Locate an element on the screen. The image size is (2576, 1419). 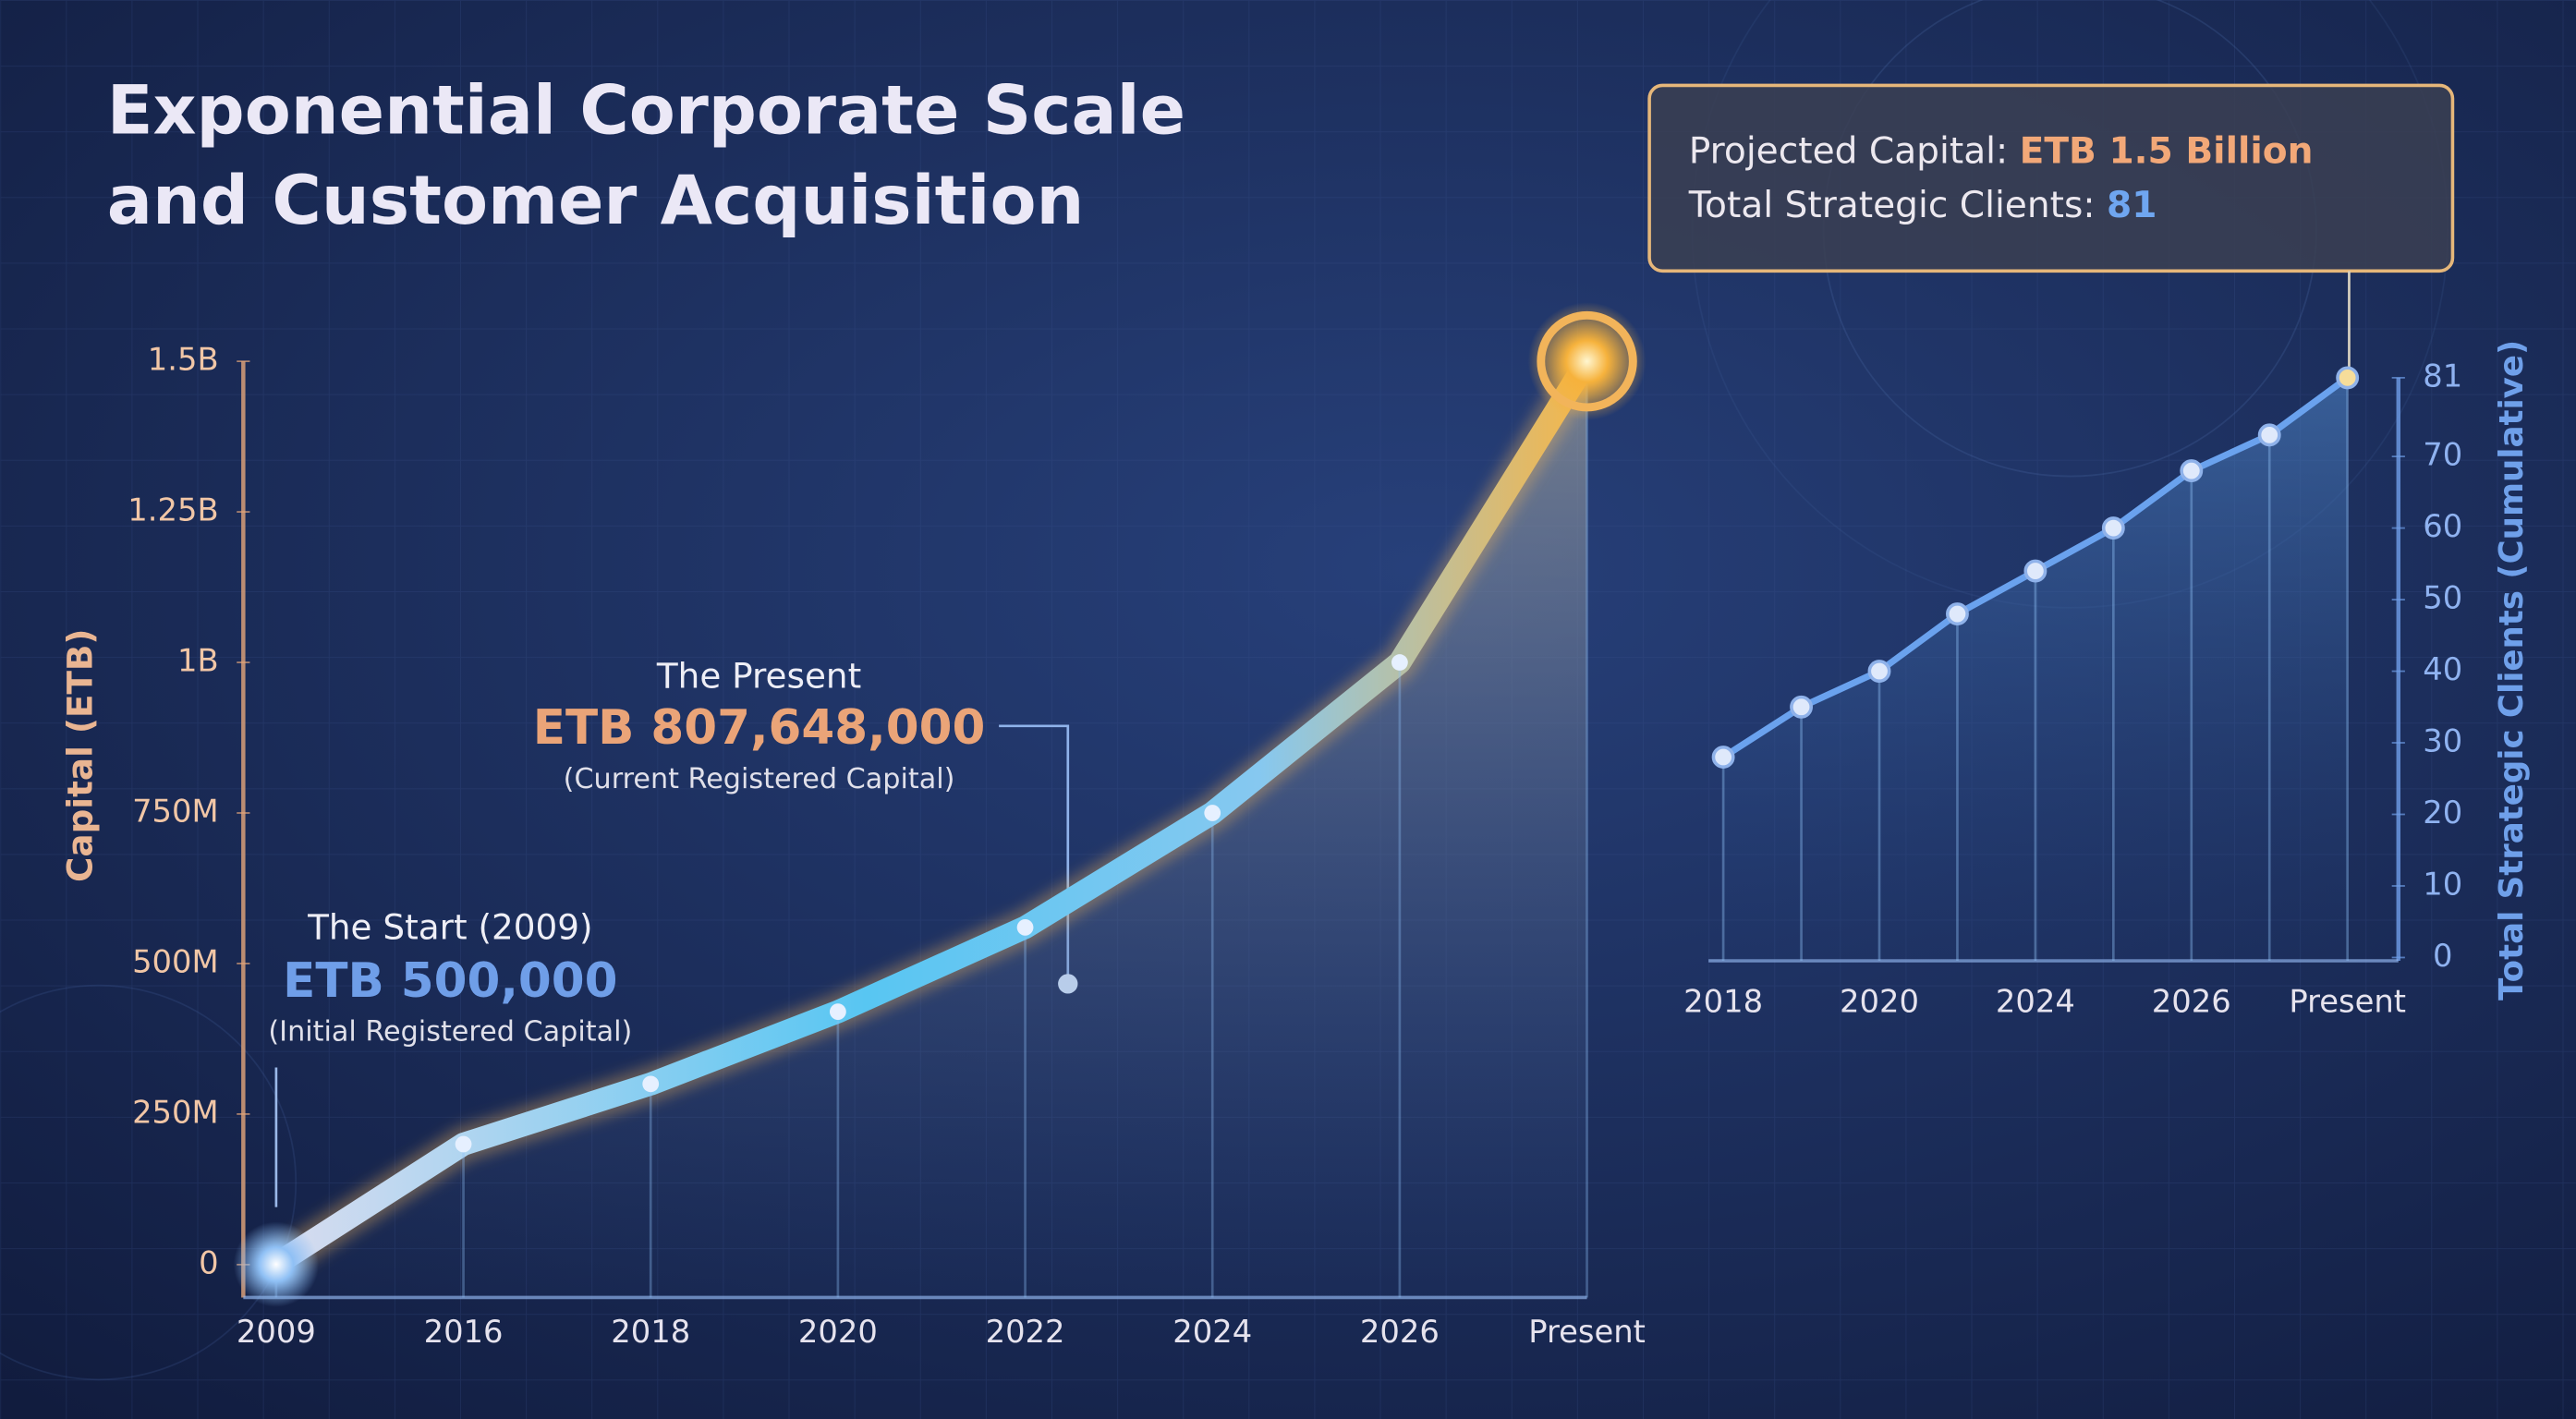
x-tick-label: 2009 is located at coordinates (276, 1332).